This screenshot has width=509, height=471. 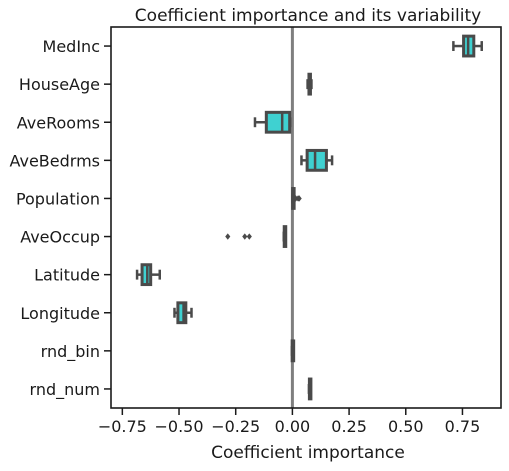 I want to click on y-tick-label-aveoccup: AveOccup, so click(x=60, y=237).